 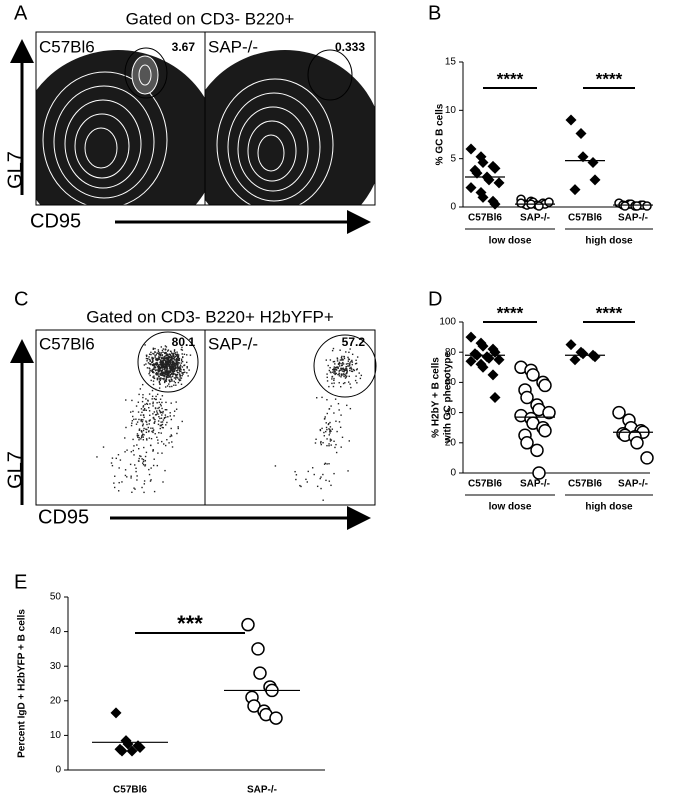 What do you see at coordinates (453, 158) in the screenshot?
I see `y-tick-label: 5` at bounding box center [453, 158].